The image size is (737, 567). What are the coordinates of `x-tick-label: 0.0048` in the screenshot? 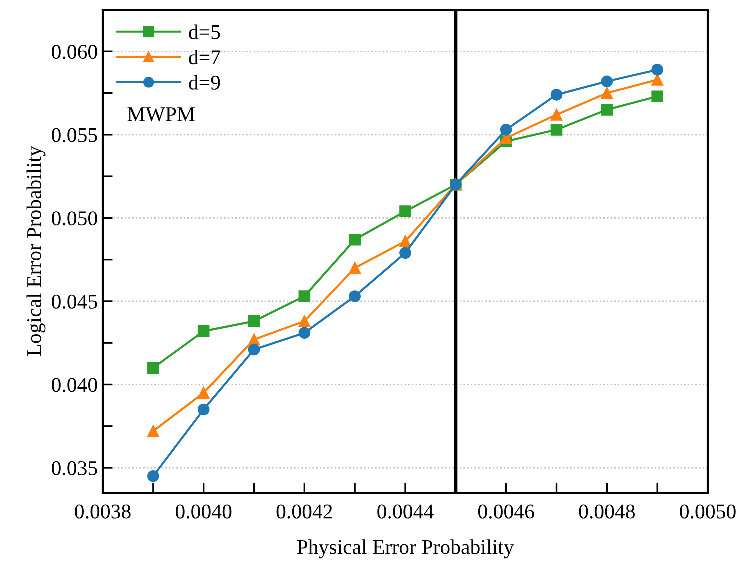 It's located at (607, 511).